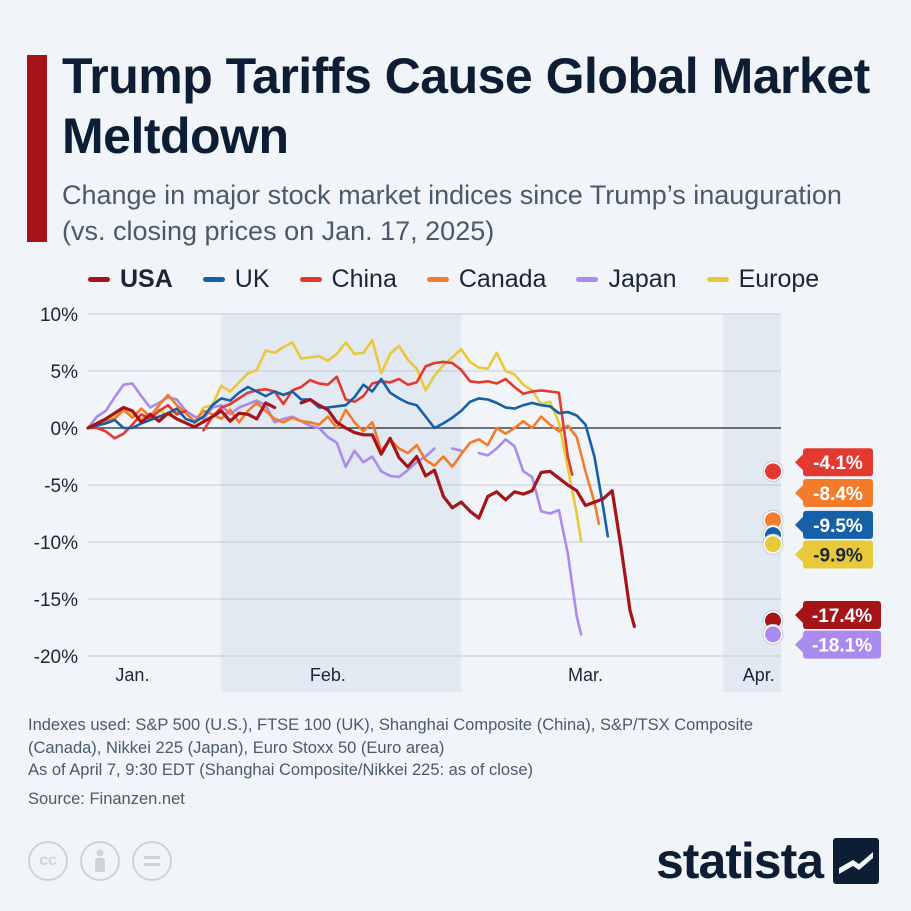  Describe the element at coordinates (328, 675) in the screenshot. I see `x-tick-label: Feb.` at that location.